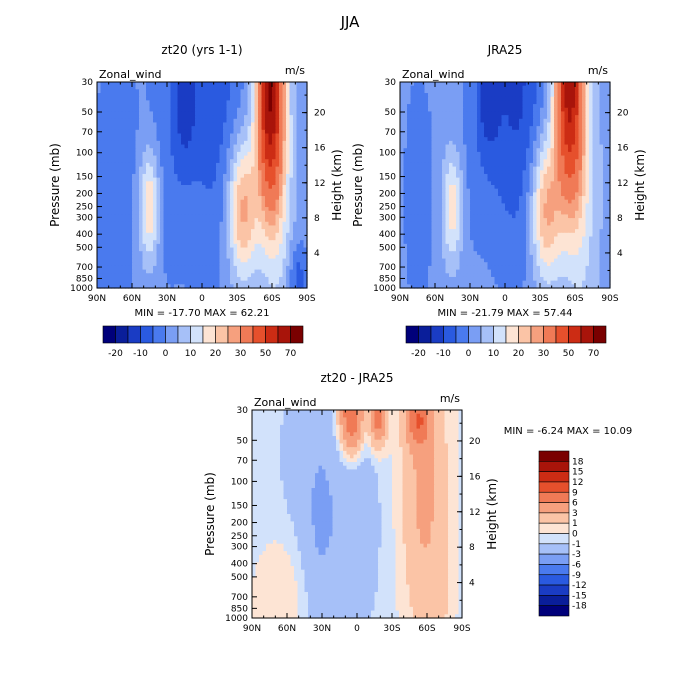 Image resolution: width=700 pixels, height=700 pixels. What do you see at coordinates (575, 504) in the screenshot?
I see `colorbar-label: 6` at bounding box center [575, 504].